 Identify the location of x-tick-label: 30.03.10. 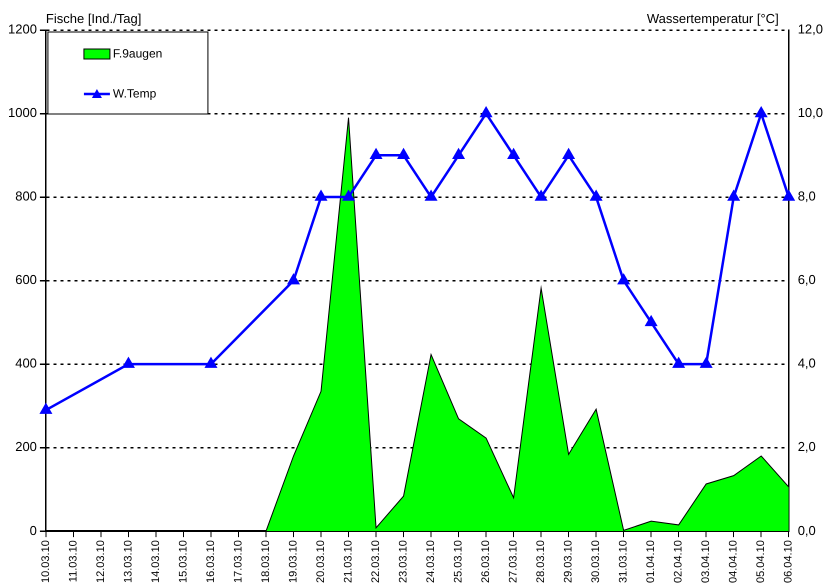
(596, 562).